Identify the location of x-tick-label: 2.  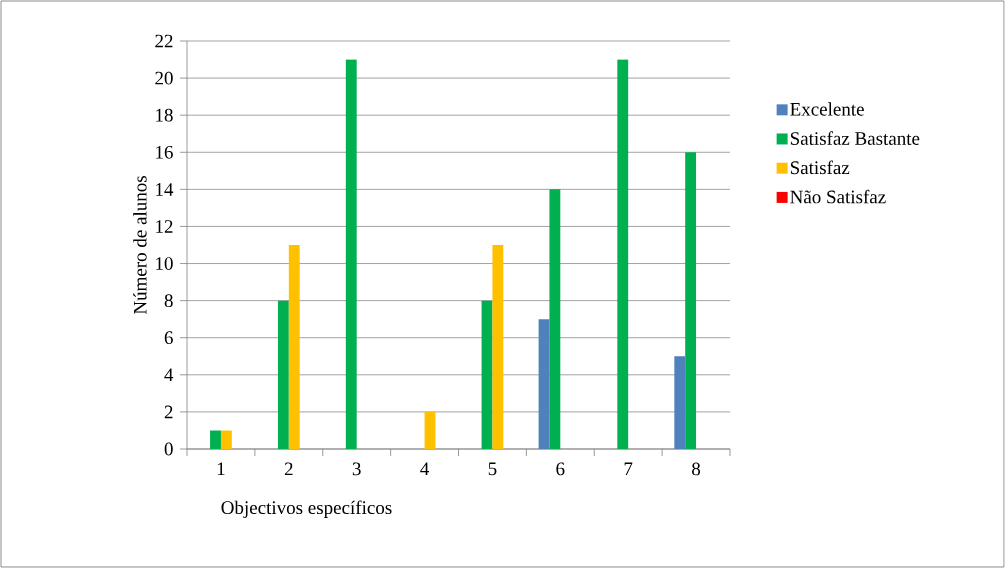
(288, 469).